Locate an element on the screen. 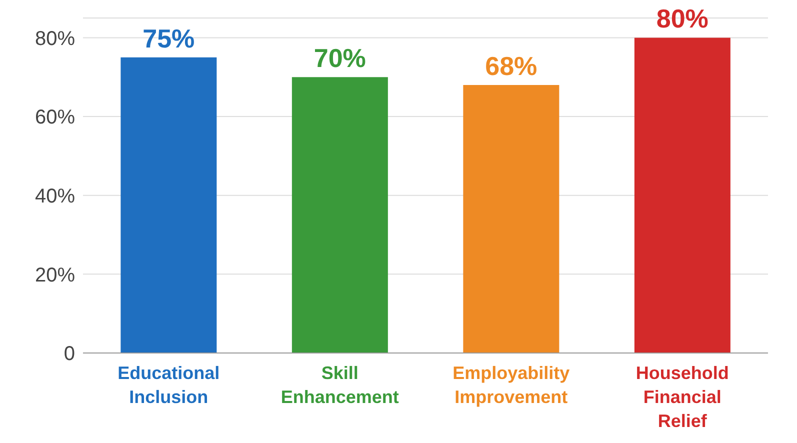 The width and height of the screenshot is (797, 443). data-label: 70% is located at coordinates (340, 58).